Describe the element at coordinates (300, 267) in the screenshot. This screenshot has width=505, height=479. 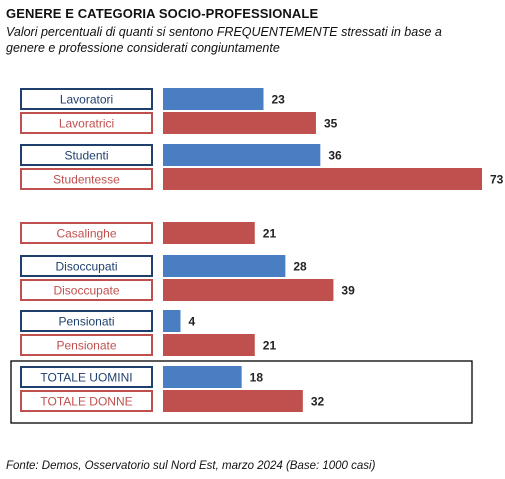
I see `data-label: 28` at that location.